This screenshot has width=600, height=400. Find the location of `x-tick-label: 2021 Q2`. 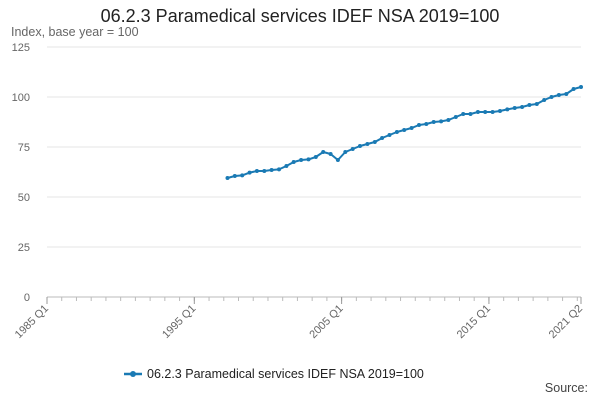

x-tick-label: 2021 Q2 is located at coordinates (566, 322).